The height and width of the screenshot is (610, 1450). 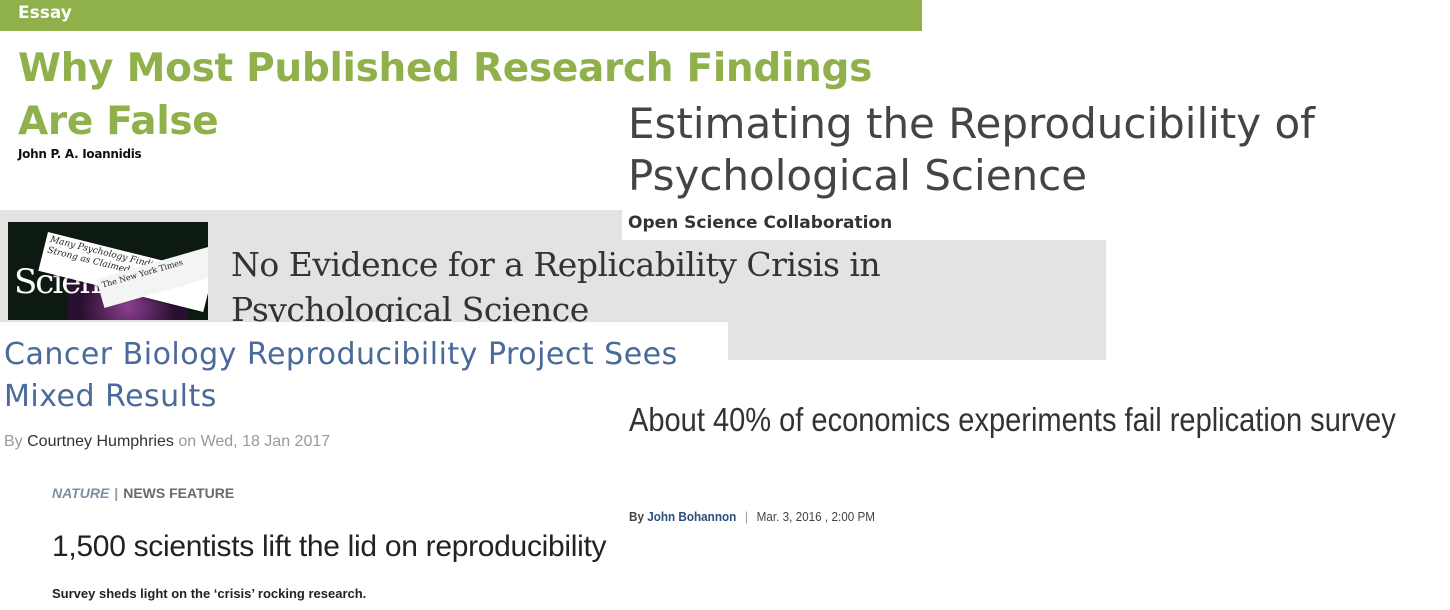 What do you see at coordinates (100, 441) in the screenshot?
I see `cancer-author: Courtney Humphries` at bounding box center [100, 441].